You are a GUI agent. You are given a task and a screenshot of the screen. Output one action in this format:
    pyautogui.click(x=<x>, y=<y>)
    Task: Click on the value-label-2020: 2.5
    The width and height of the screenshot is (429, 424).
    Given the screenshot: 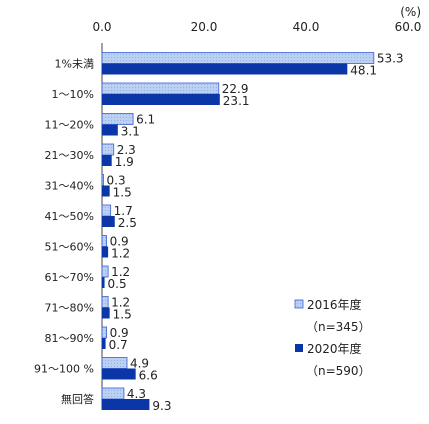 What is the action you would take?
    pyautogui.click(x=127, y=223)
    